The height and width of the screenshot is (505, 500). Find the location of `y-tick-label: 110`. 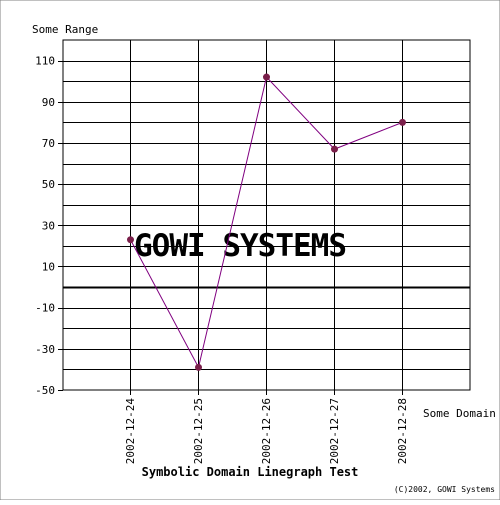

y-tick-label: 110 is located at coordinates (45, 61).